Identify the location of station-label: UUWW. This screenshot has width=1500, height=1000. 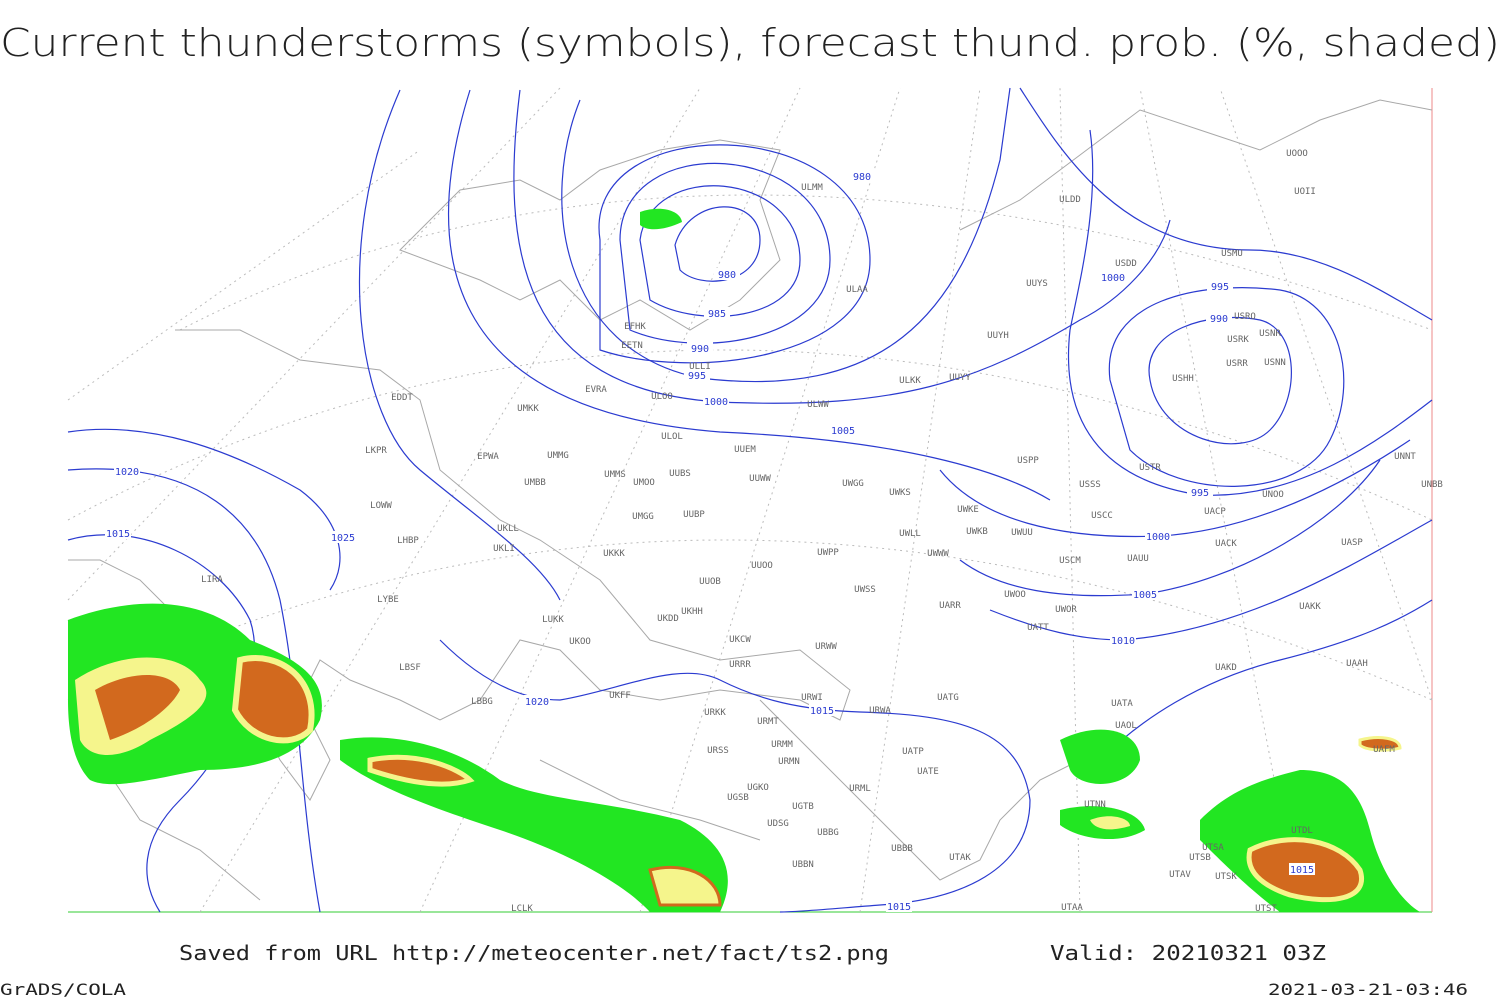
(760, 479).